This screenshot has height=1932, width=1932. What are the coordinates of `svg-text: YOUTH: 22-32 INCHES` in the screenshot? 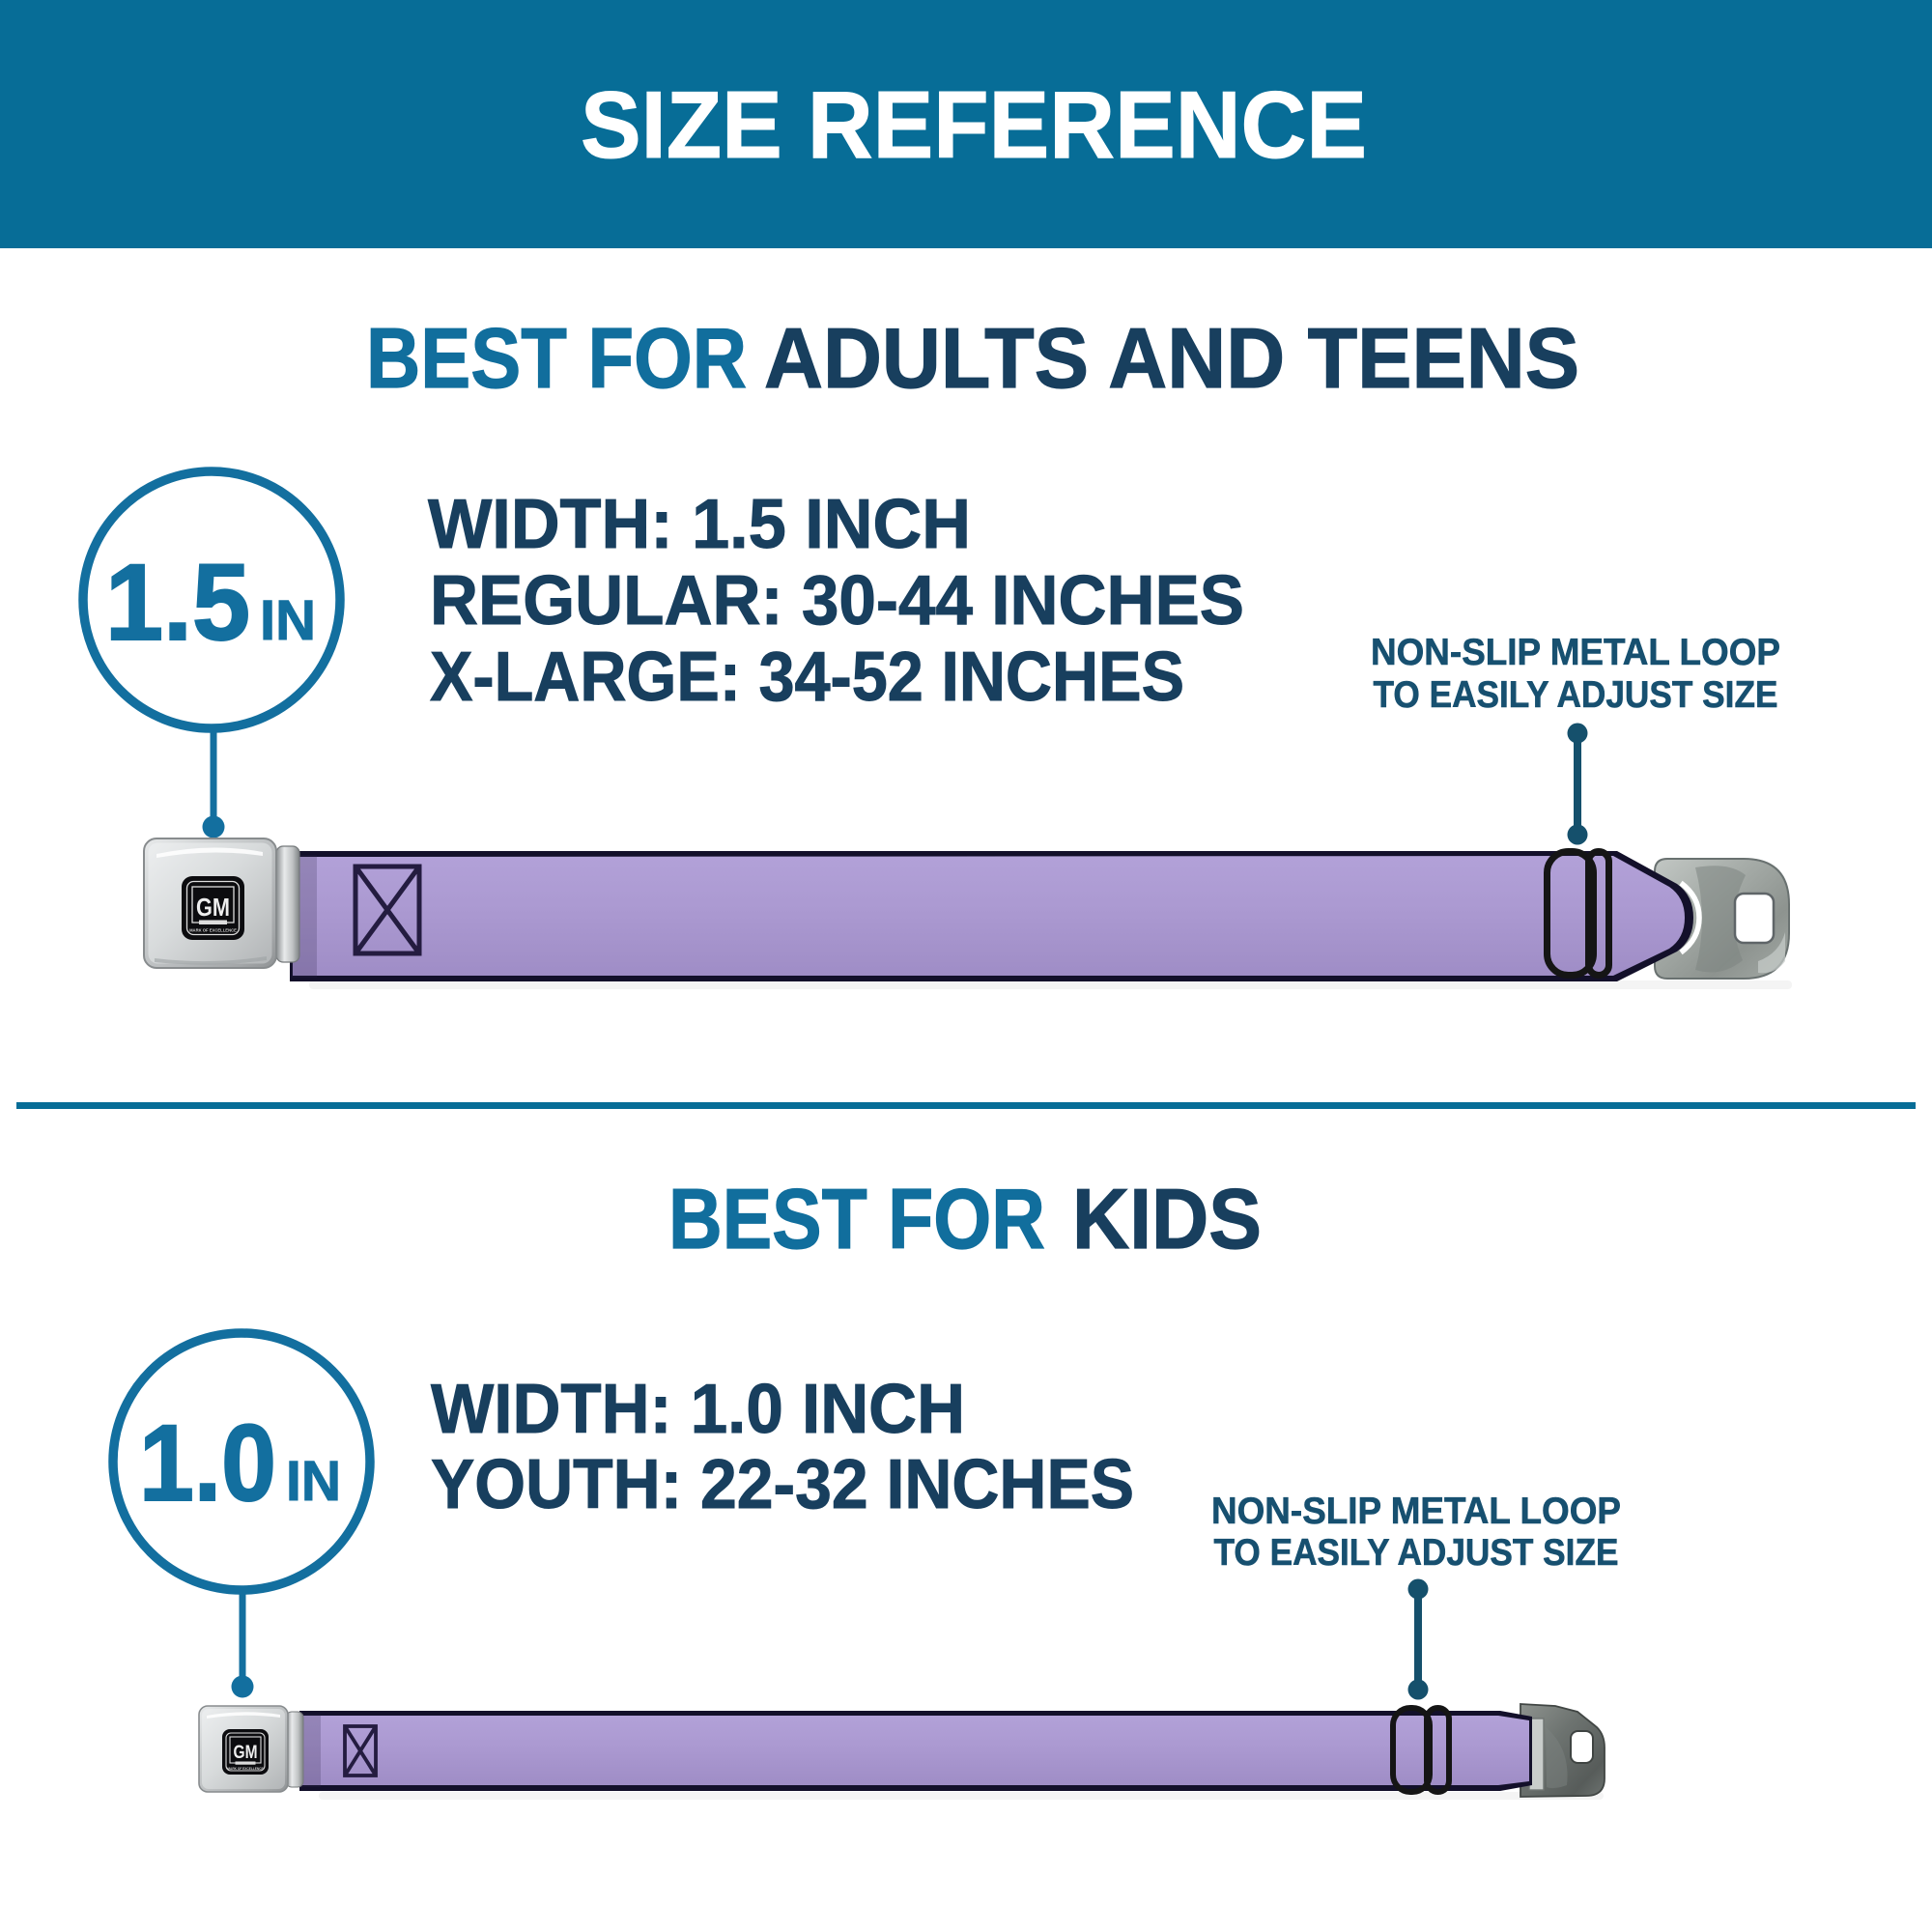 It's located at (782, 1484).